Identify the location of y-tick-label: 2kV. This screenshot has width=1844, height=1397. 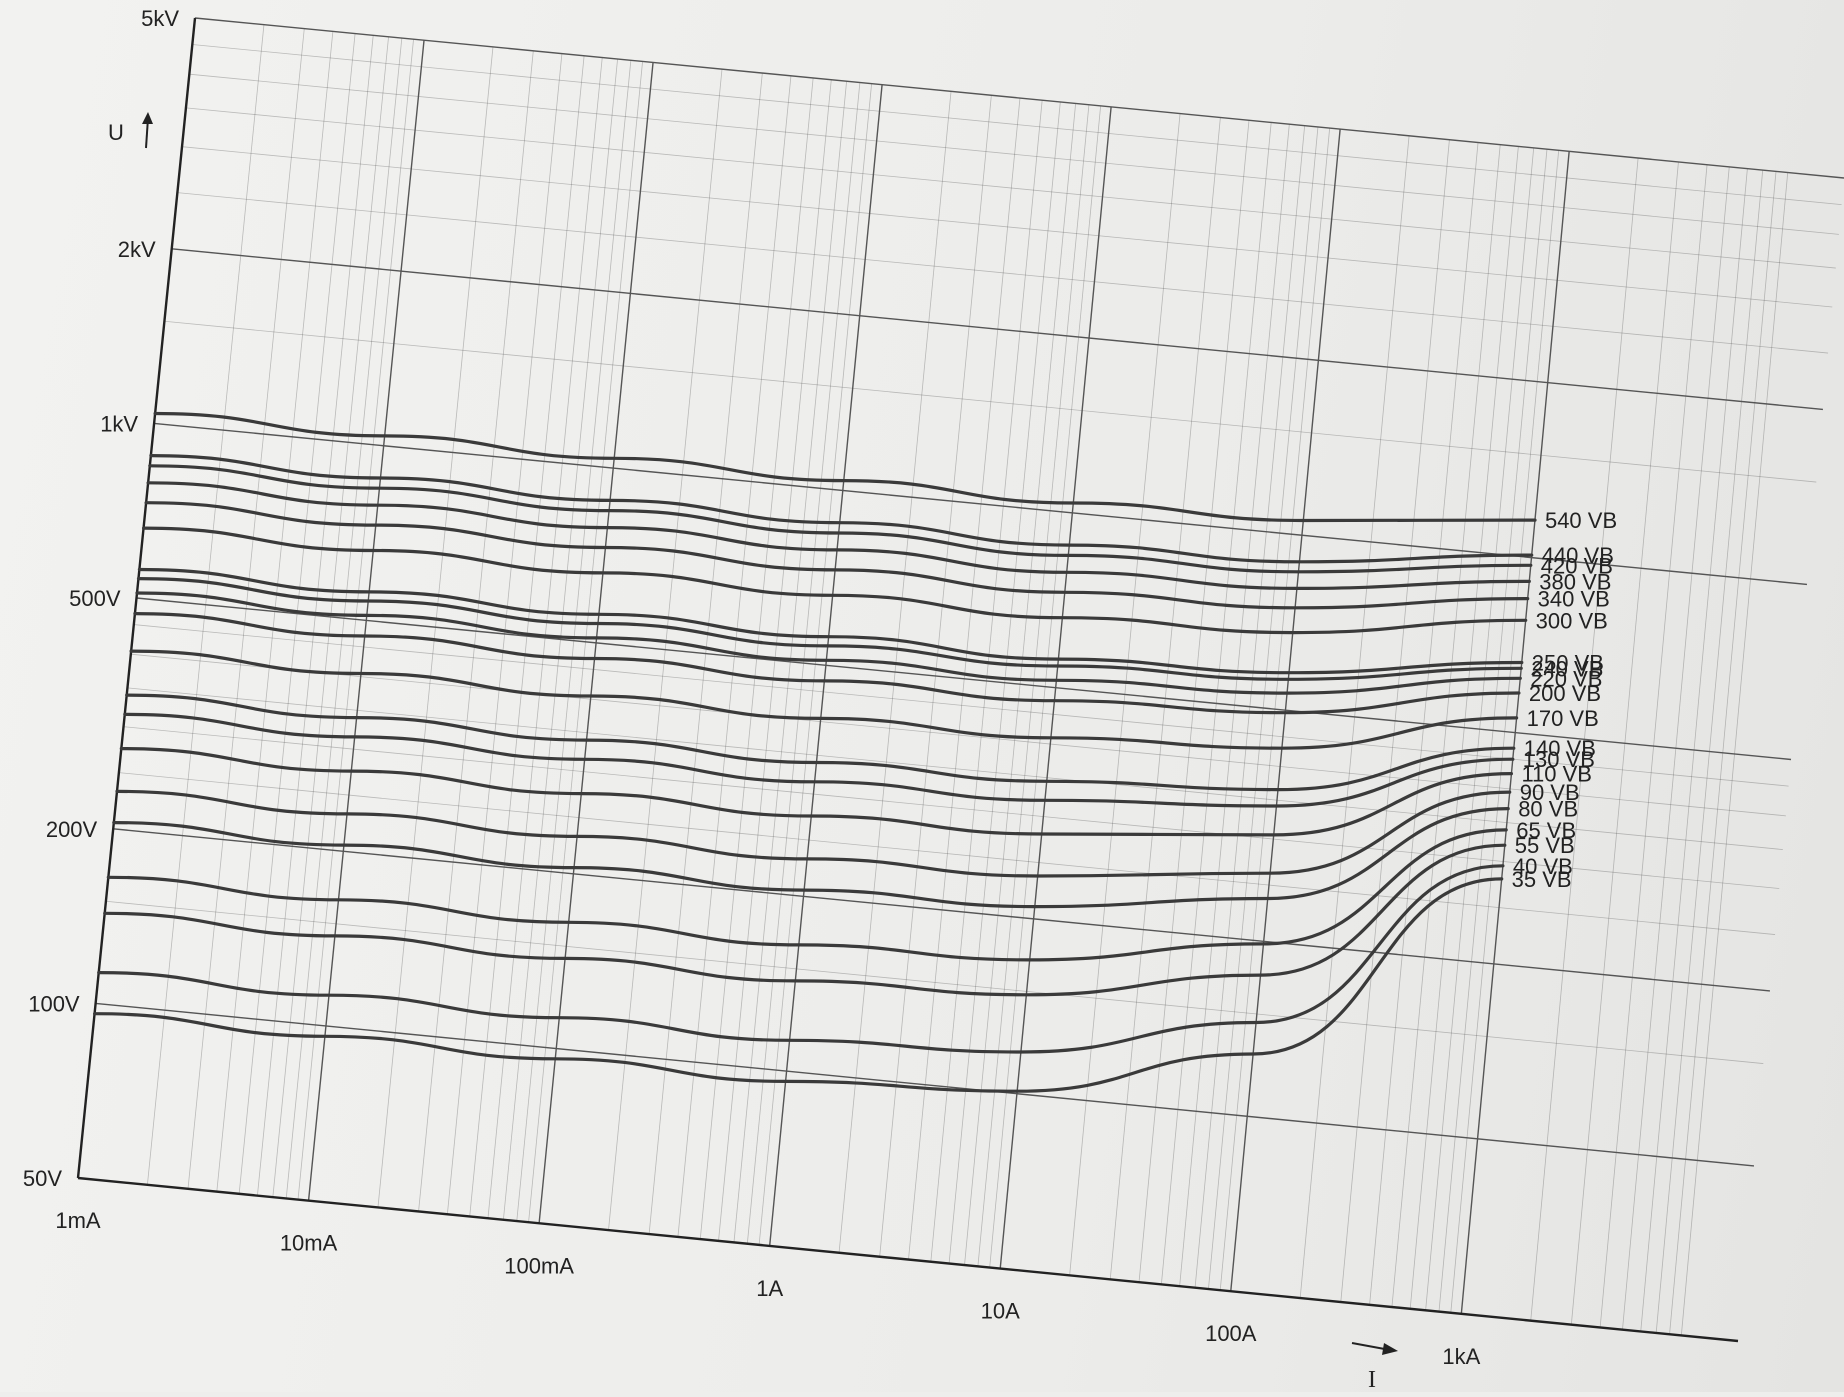
(137, 249).